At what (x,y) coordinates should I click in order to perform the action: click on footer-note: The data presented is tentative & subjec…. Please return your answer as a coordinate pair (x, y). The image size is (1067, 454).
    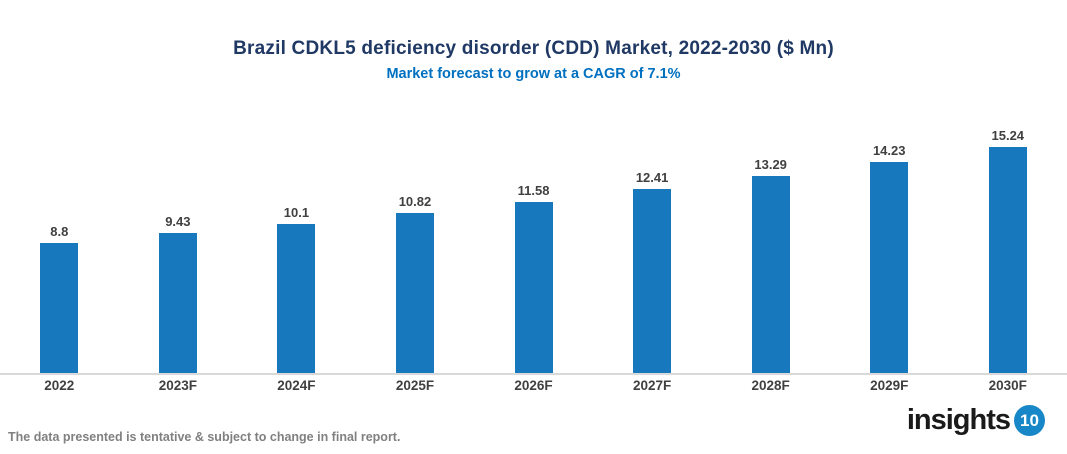
    Looking at the image, I should click on (204, 437).